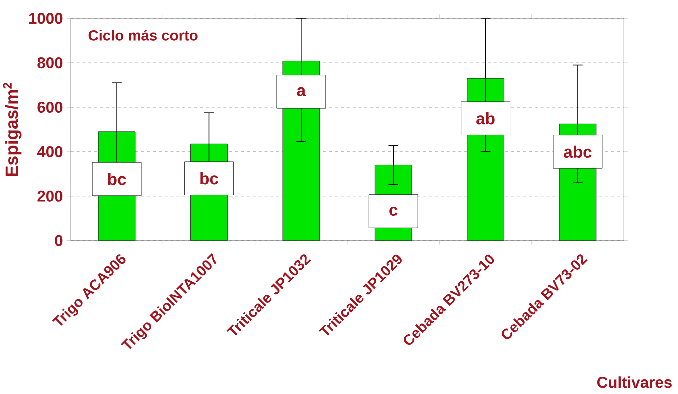 This screenshot has height=394, width=678. What do you see at coordinates (143, 36) in the screenshot?
I see `text: Ciclo más corto` at bounding box center [143, 36].